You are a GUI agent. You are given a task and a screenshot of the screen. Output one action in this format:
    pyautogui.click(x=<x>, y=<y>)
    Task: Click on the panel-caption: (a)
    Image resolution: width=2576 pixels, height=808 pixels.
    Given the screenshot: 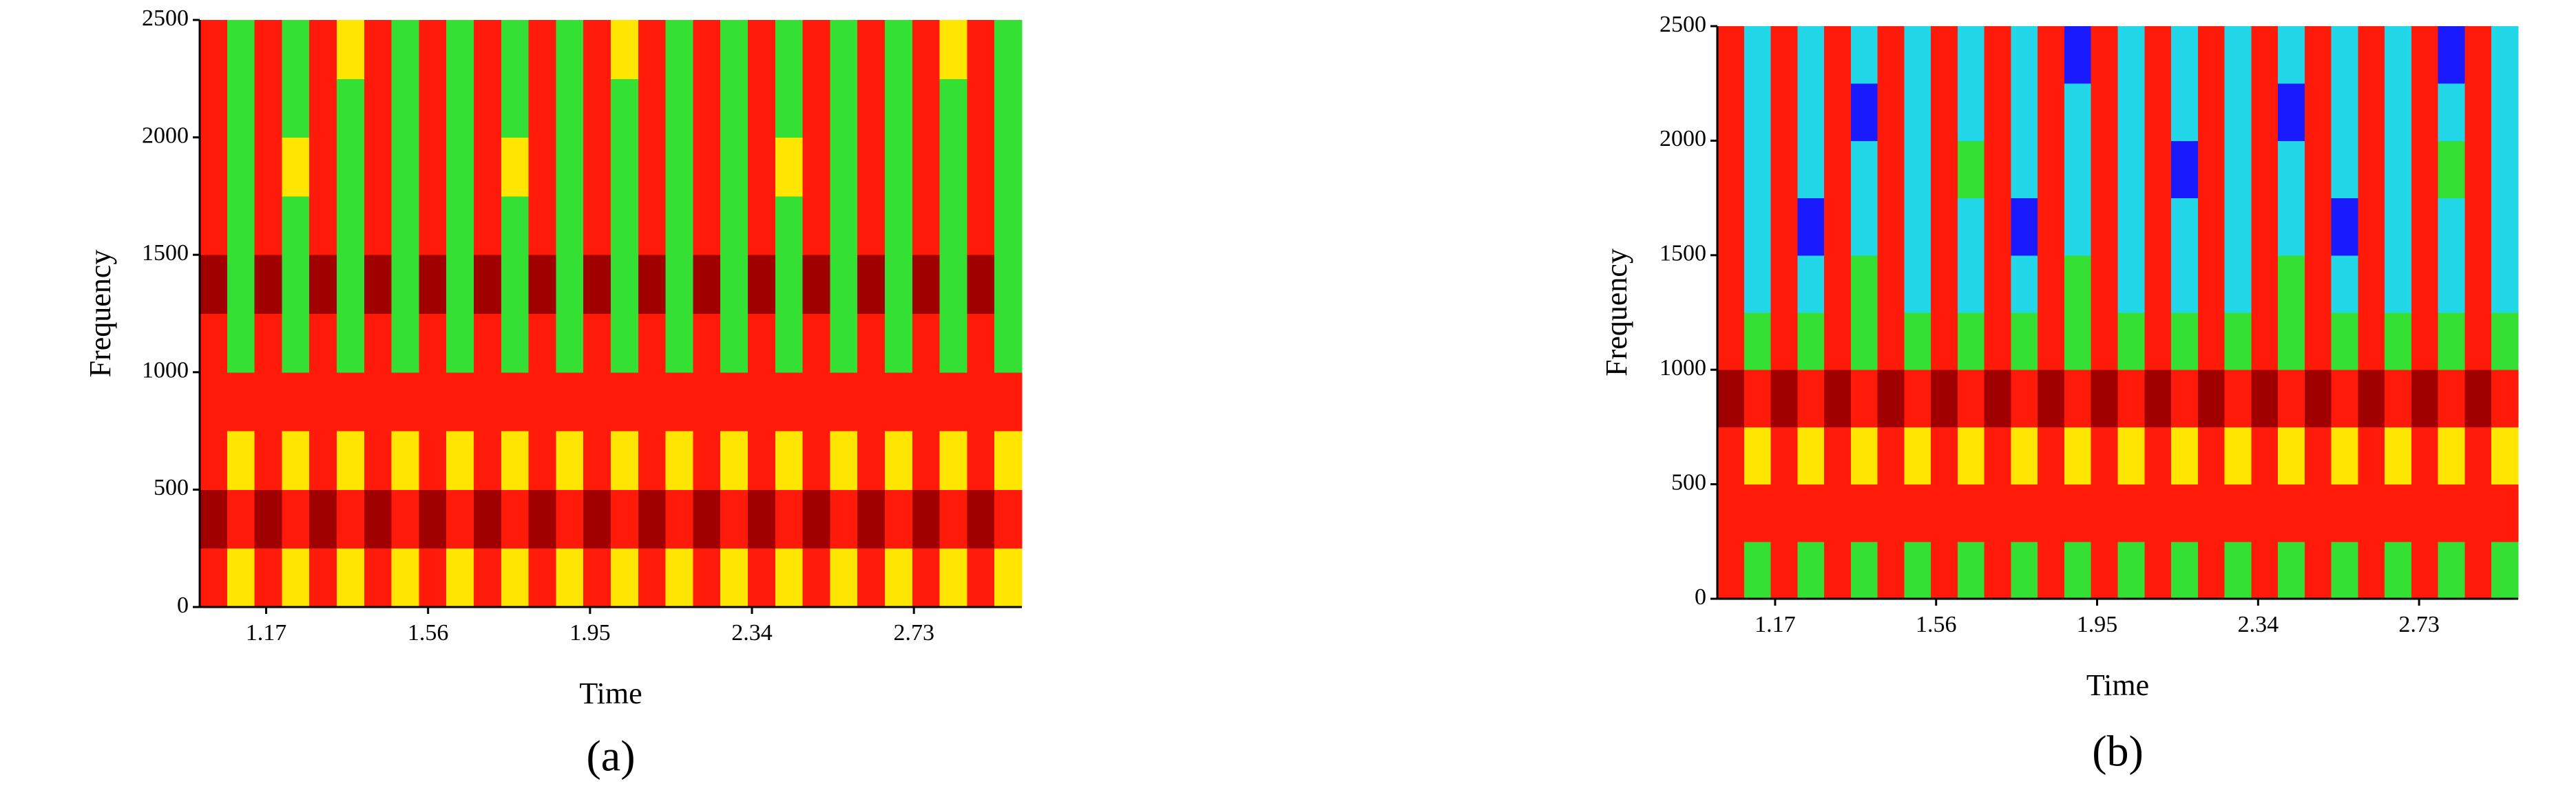 What is the action you would take?
    pyautogui.click(x=610, y=756)
    